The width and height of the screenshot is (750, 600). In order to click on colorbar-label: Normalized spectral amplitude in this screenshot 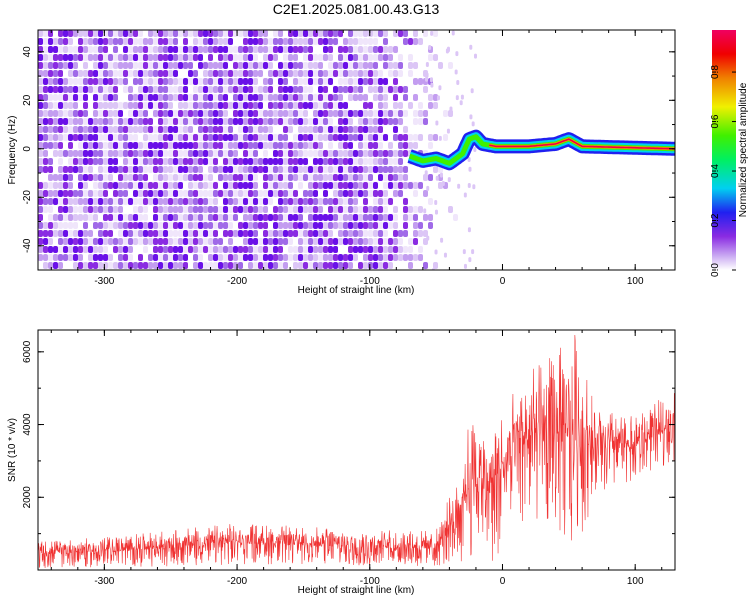, I will do `click(743, 149)`.